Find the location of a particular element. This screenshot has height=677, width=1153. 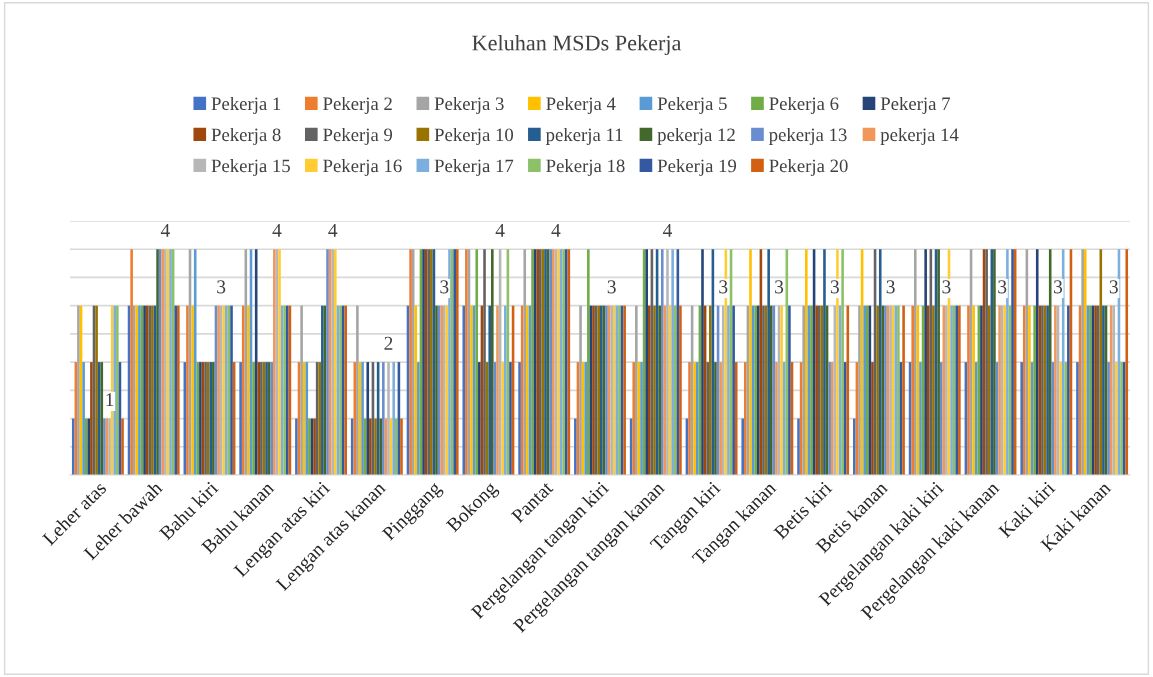

legend-label: Pekerja 2 is located at coordinates (357, 105).